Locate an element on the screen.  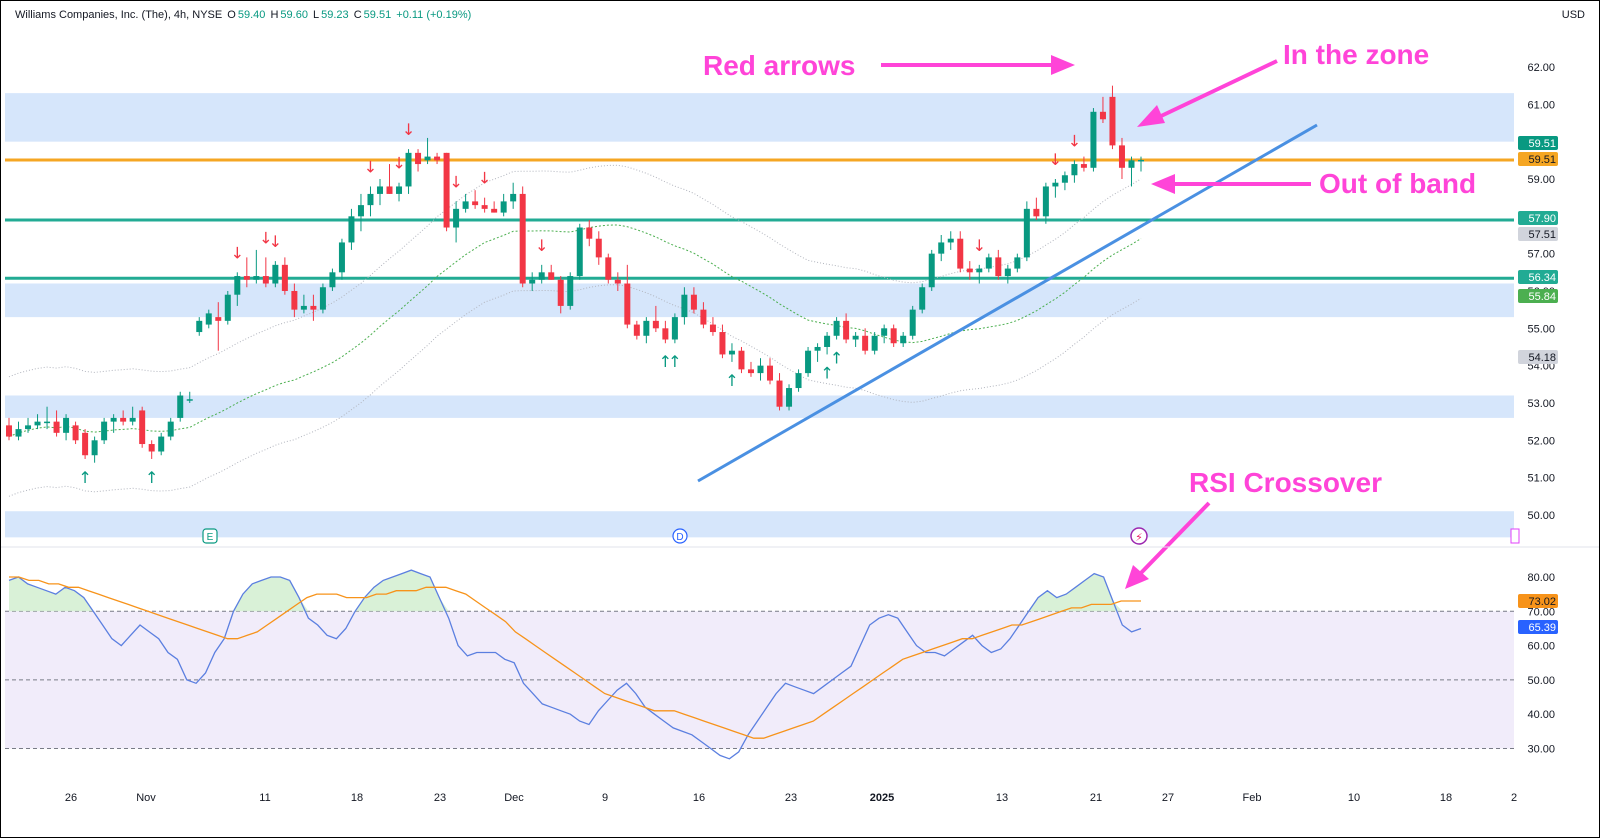
annotation-red-arrows: Red arrows is located at coordinates (779, 65).